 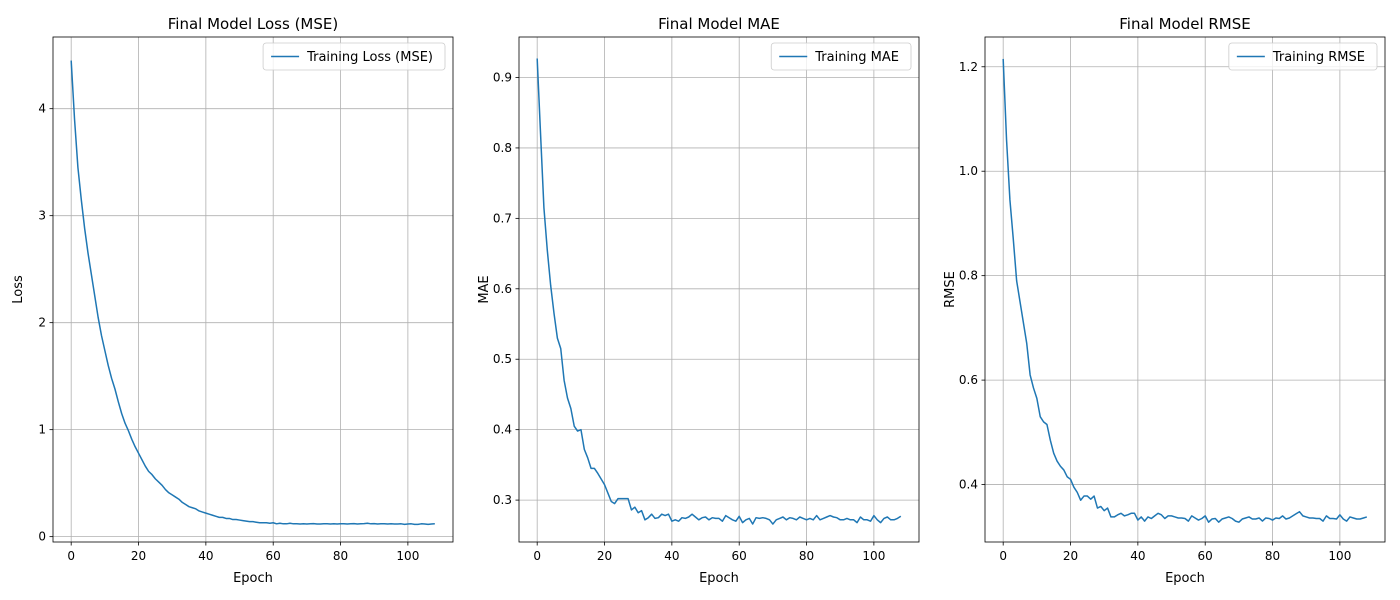 What do you see at coordinates (42, 430) in the screenshot?
I see `y-tick-label: 1` at bounding box center [42, 430].